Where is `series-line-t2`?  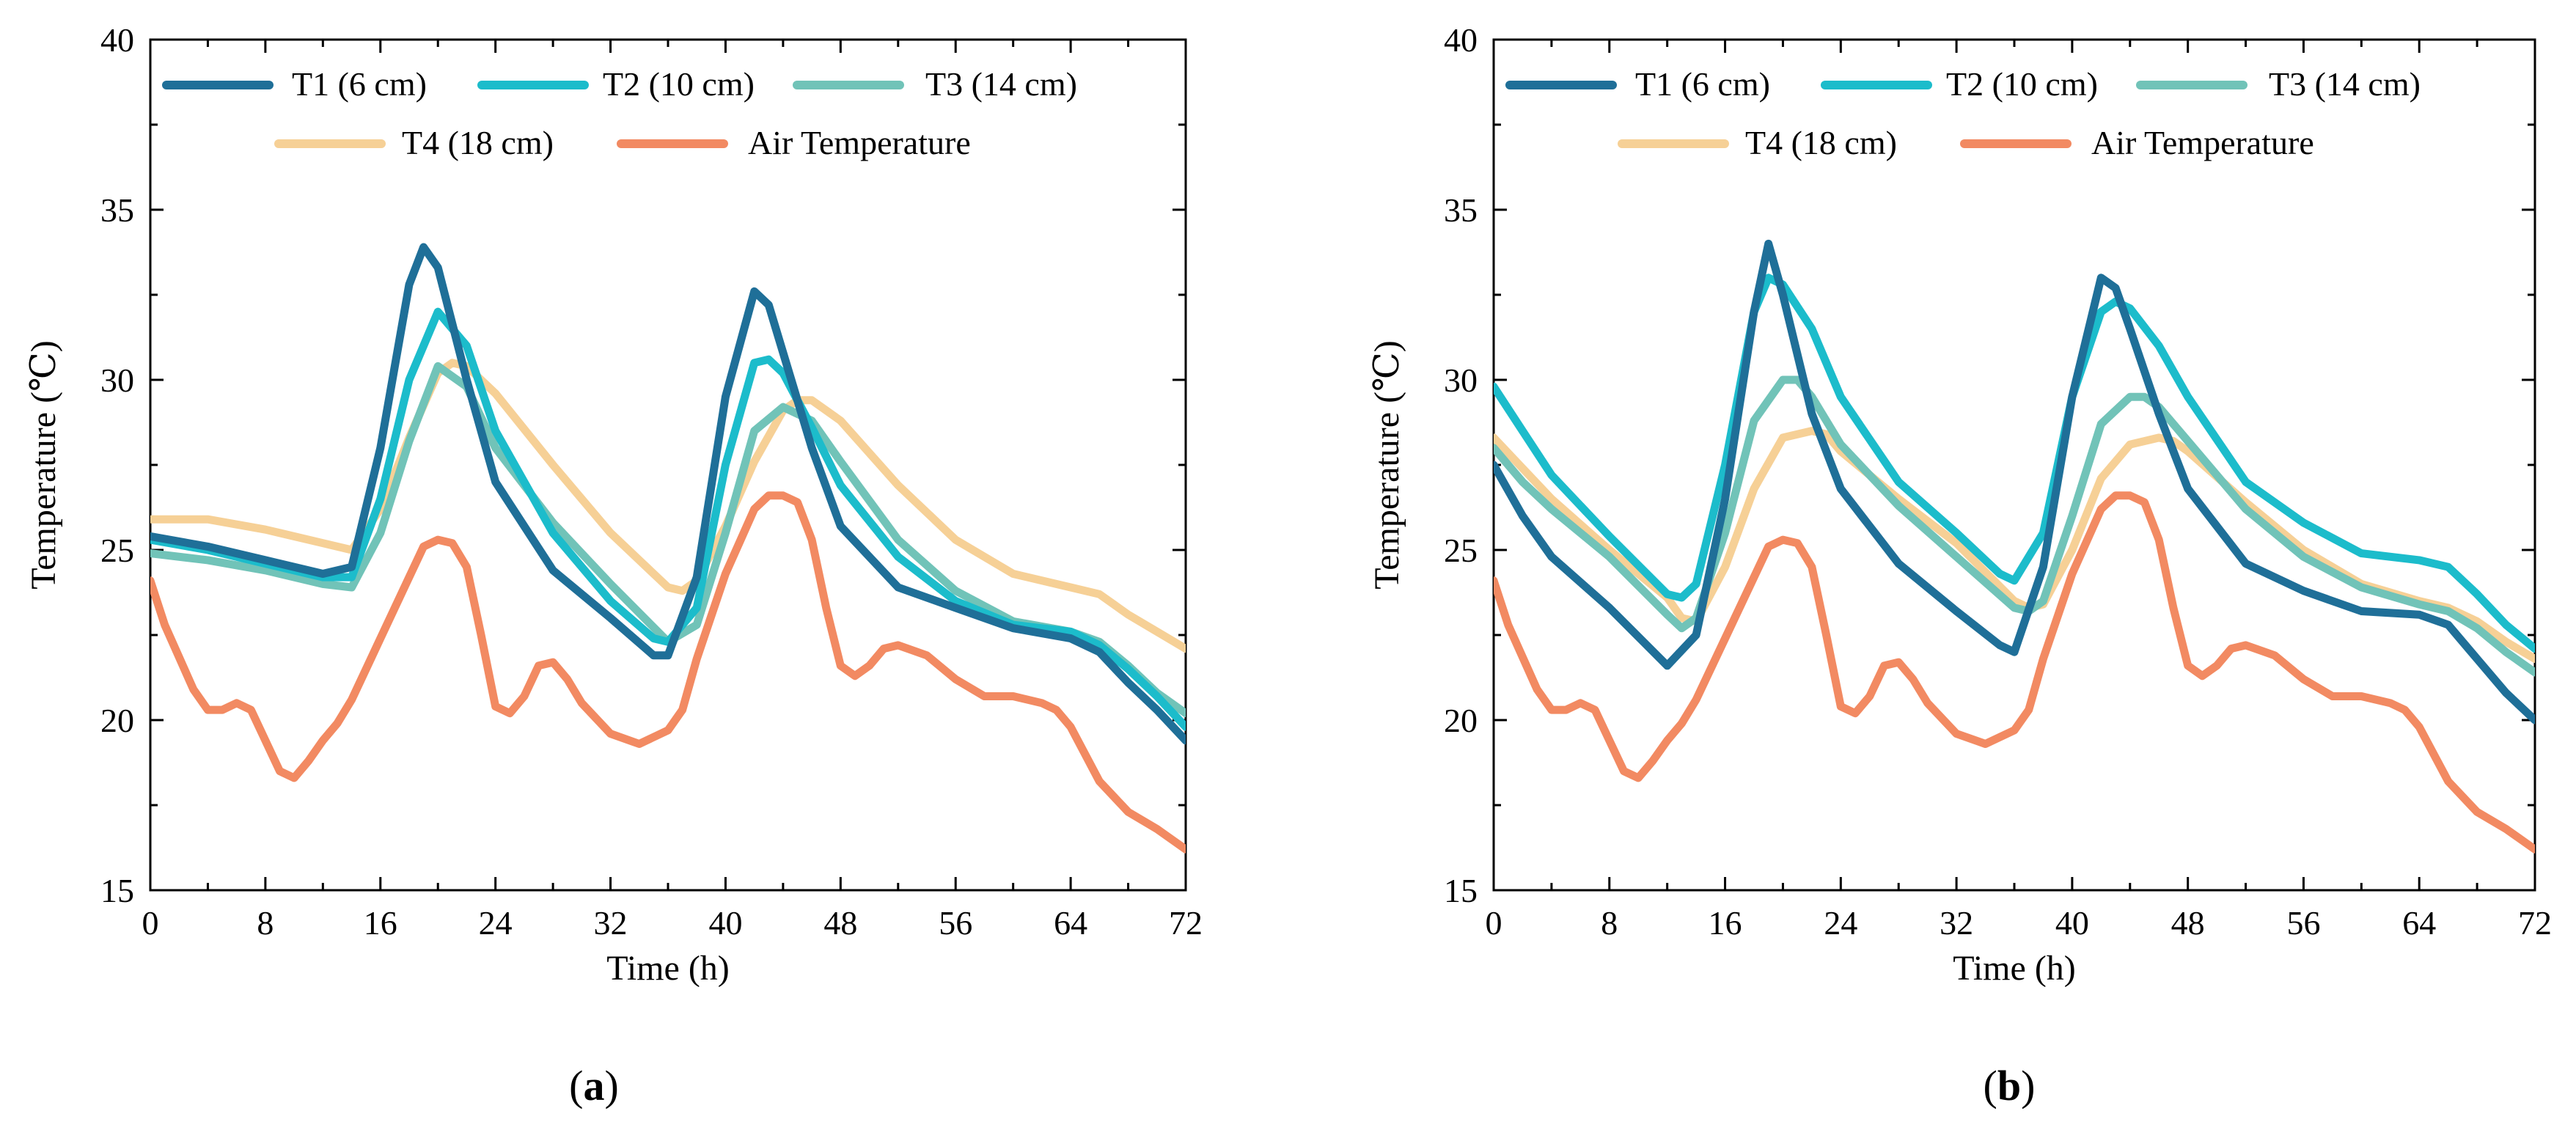 series-line-t2 is located at coordinates (2015, 464).